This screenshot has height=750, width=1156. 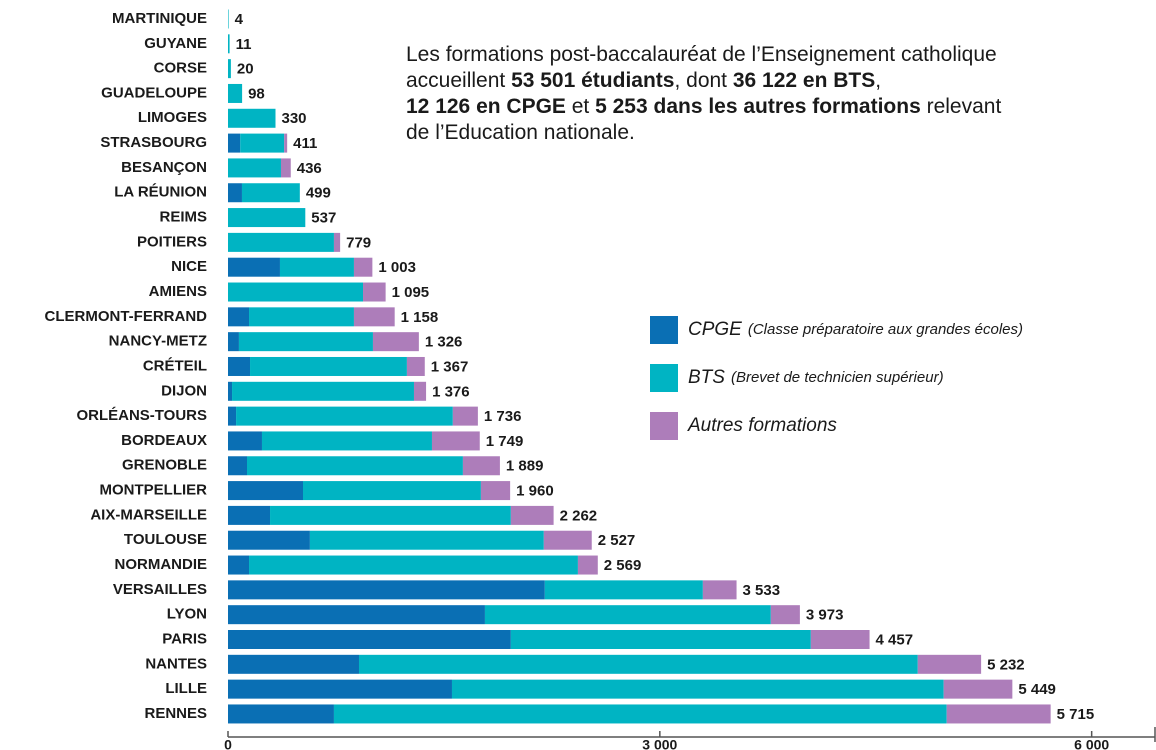 What do you see at coordinates (228, 743) in the screenshot?
I see `x-tick-label: 0` at bounding box center [228, 743].